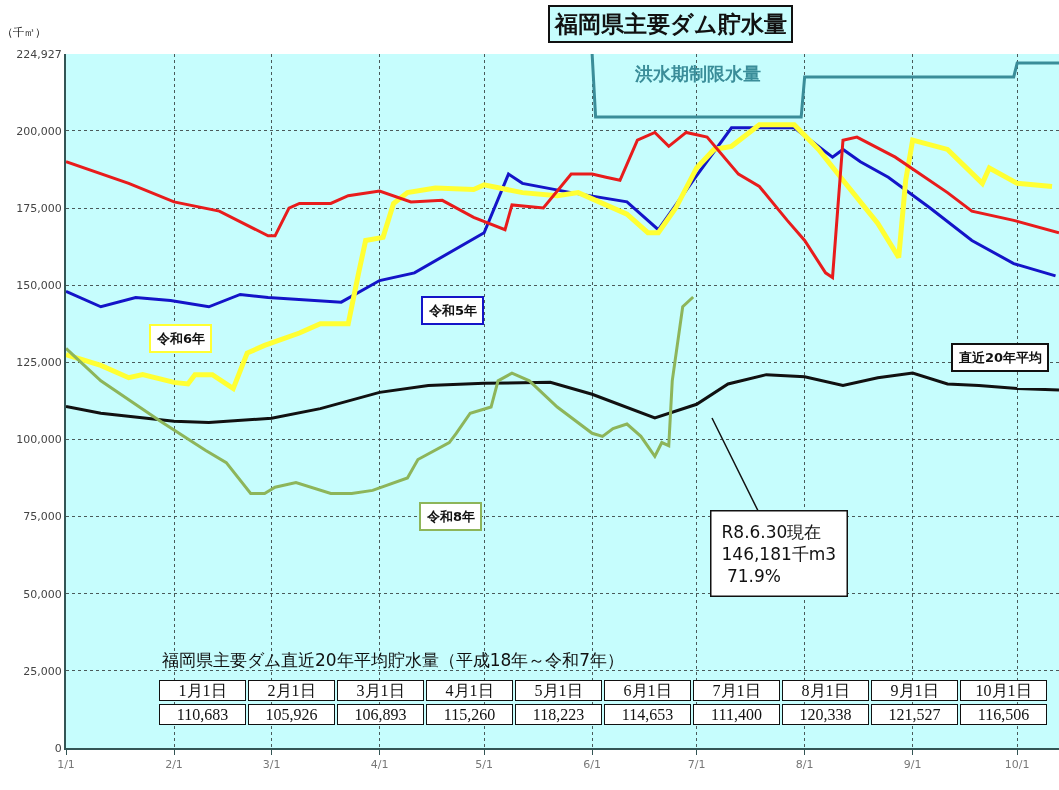 This screenshot has width=1059, height=790. Describe the element at coordinates (24, 32) in the screenshot. I see `y-axis-title: （千㎥）` at that location.